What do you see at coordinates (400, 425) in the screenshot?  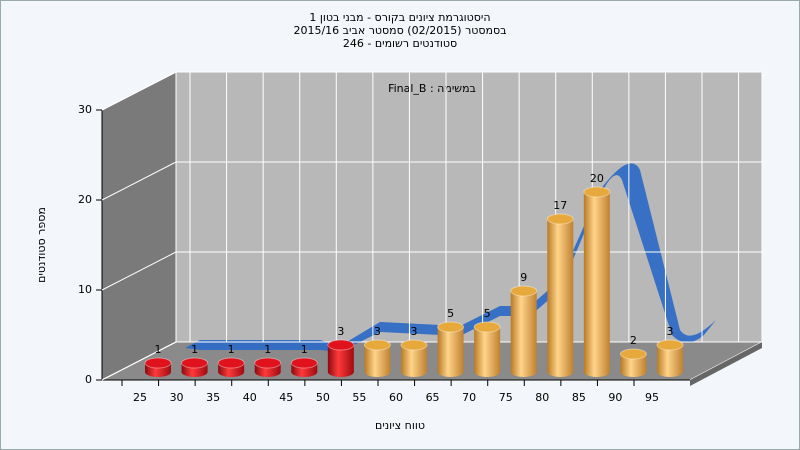 I see `x-axis-label: טווח ציונים` at bounding box center [400, 425].